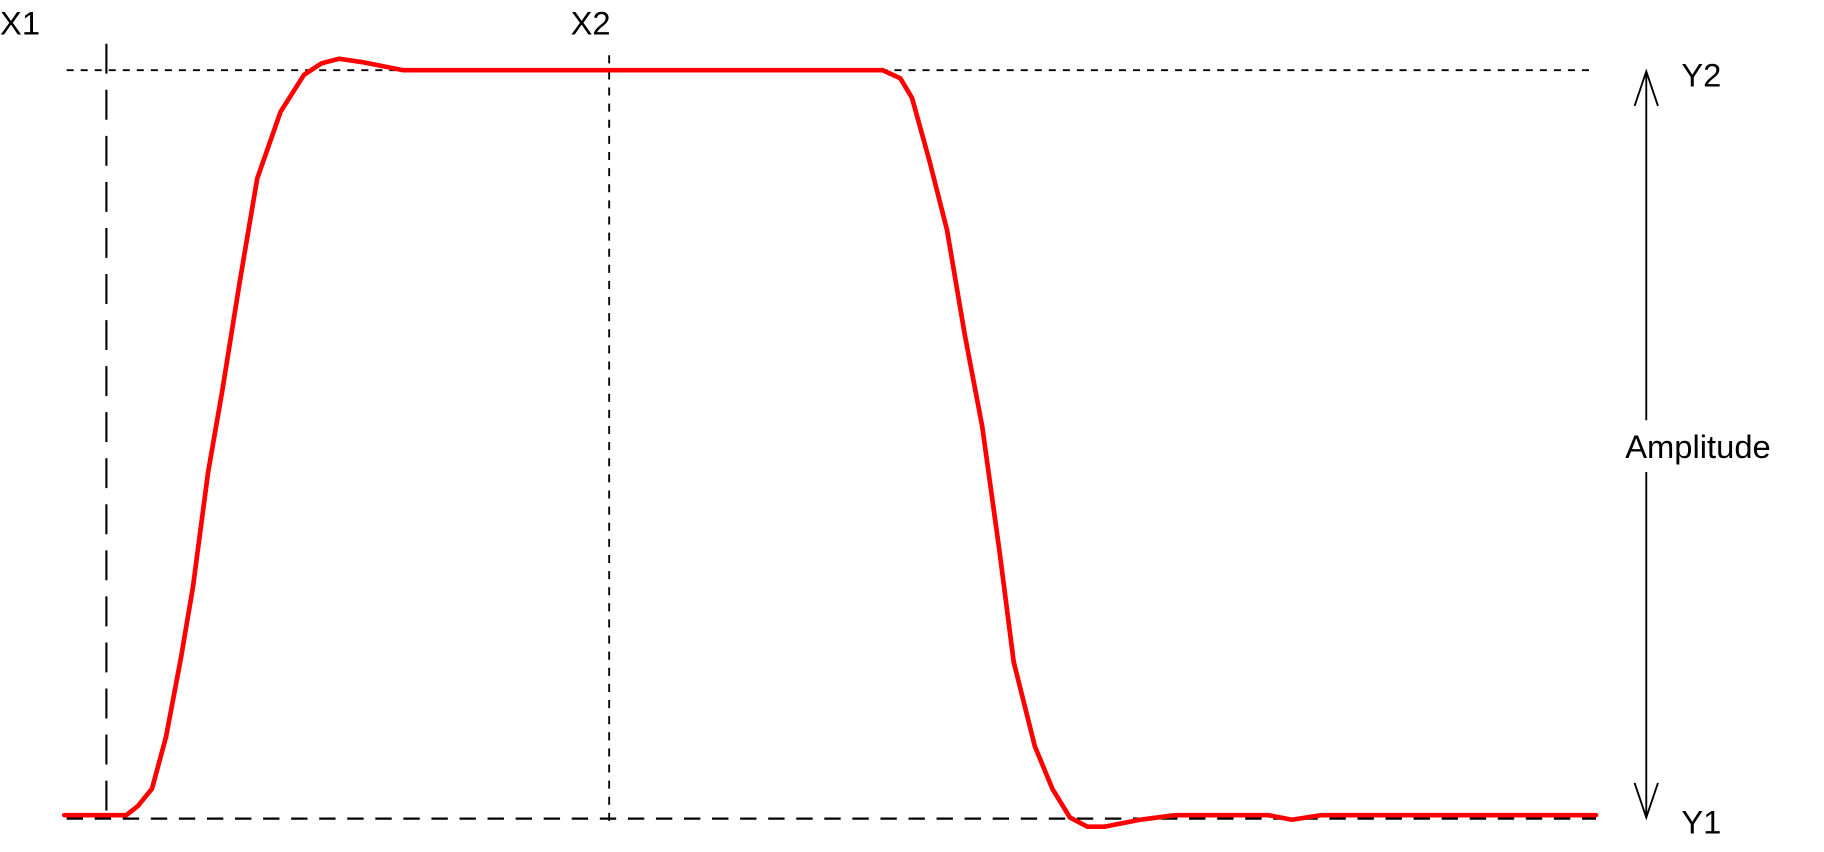  Describe the element at coordinates (1697, 447) in the screenshot. I see `amplitude-label: Amplitude` at that location.